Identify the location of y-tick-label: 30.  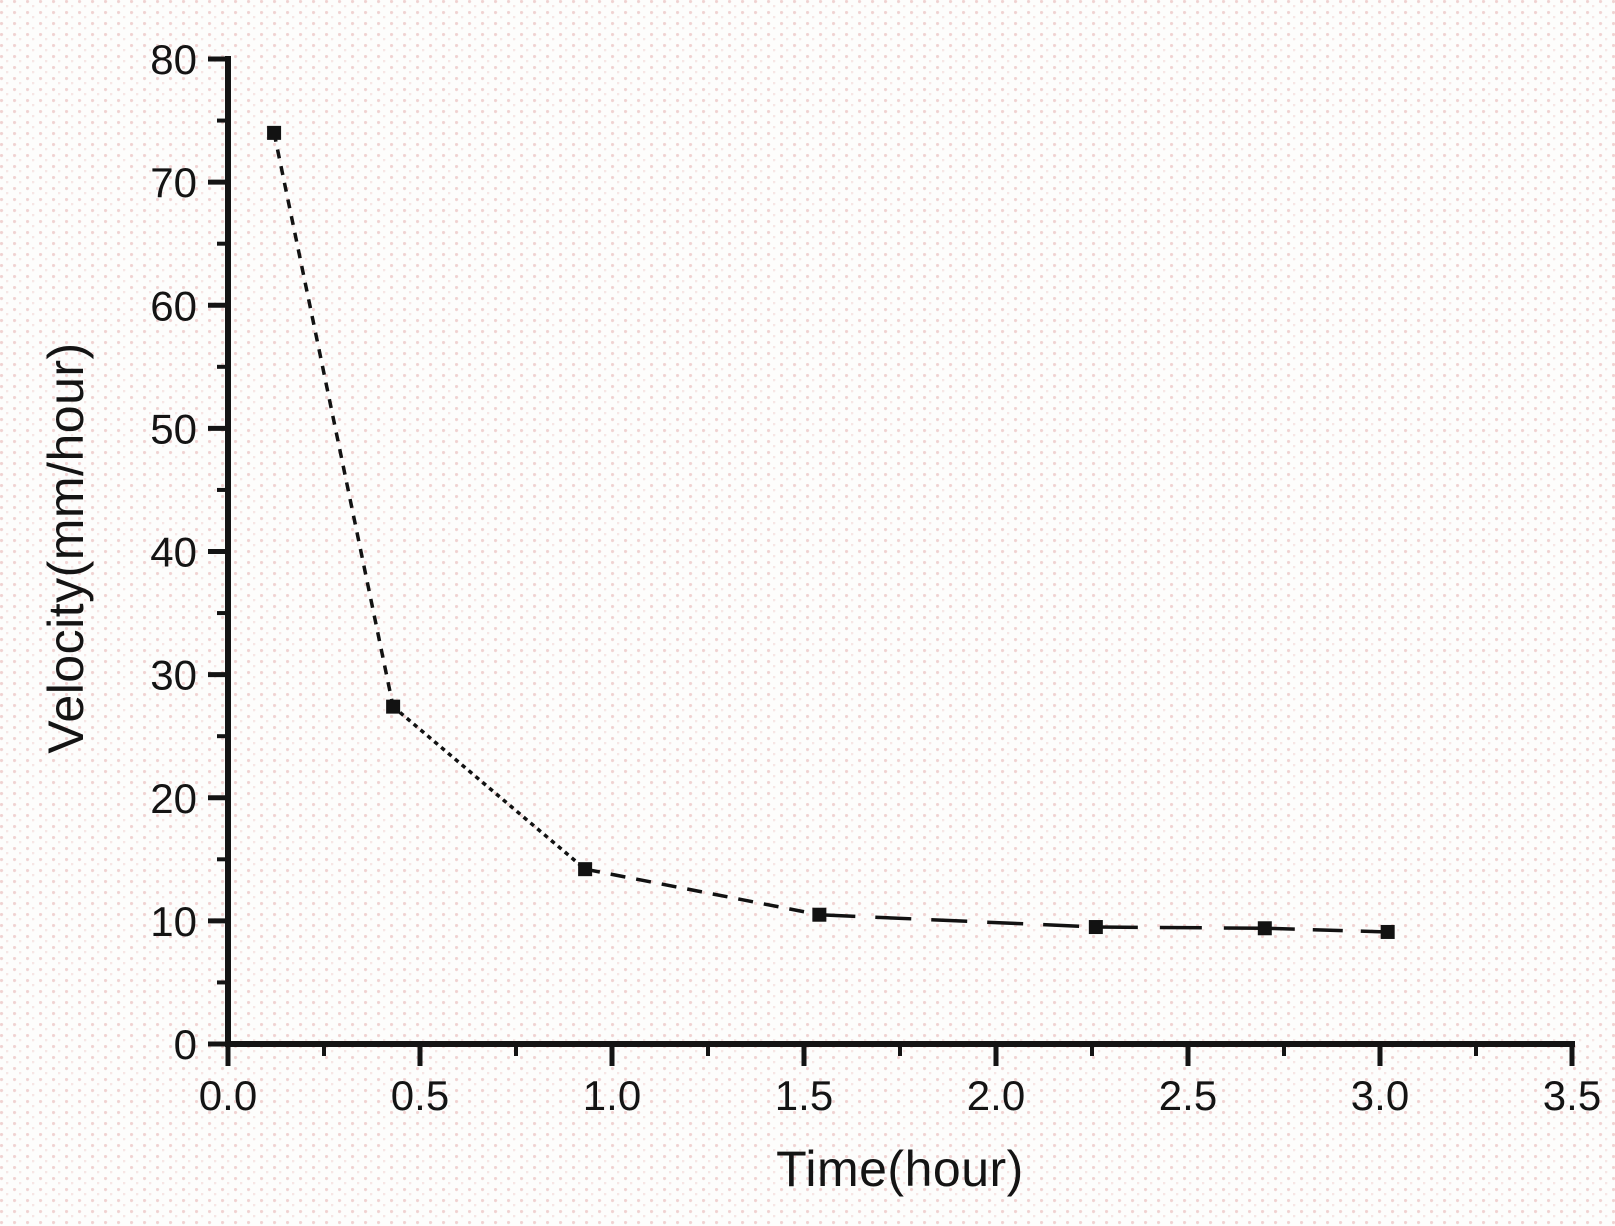
(173, 675).